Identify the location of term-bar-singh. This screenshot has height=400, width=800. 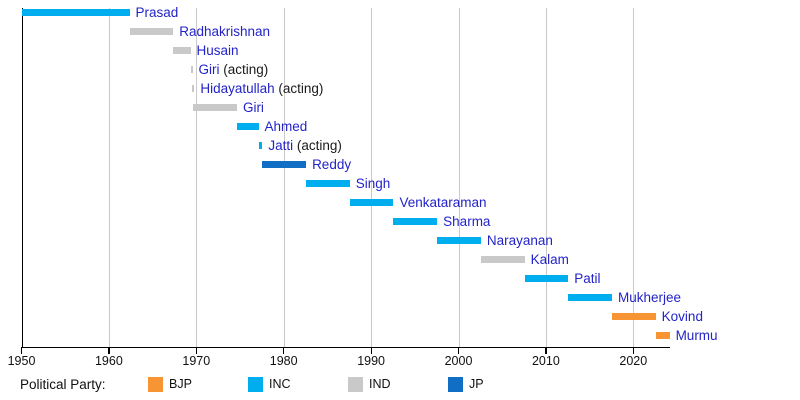
(328, 183).